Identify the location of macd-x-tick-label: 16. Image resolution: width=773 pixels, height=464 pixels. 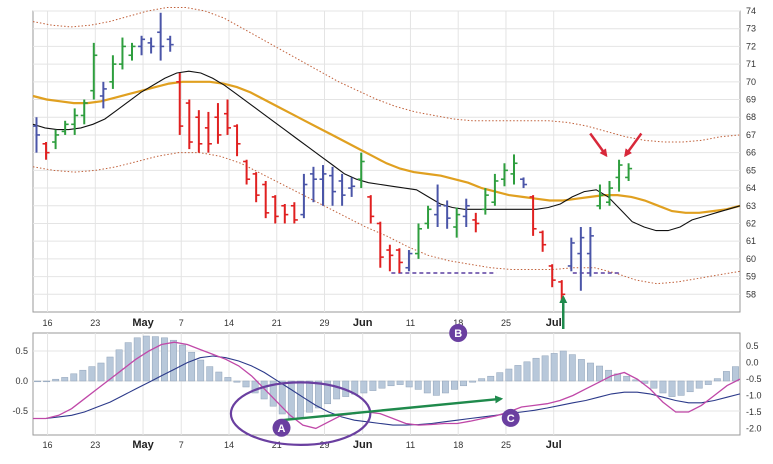
(48, 445).